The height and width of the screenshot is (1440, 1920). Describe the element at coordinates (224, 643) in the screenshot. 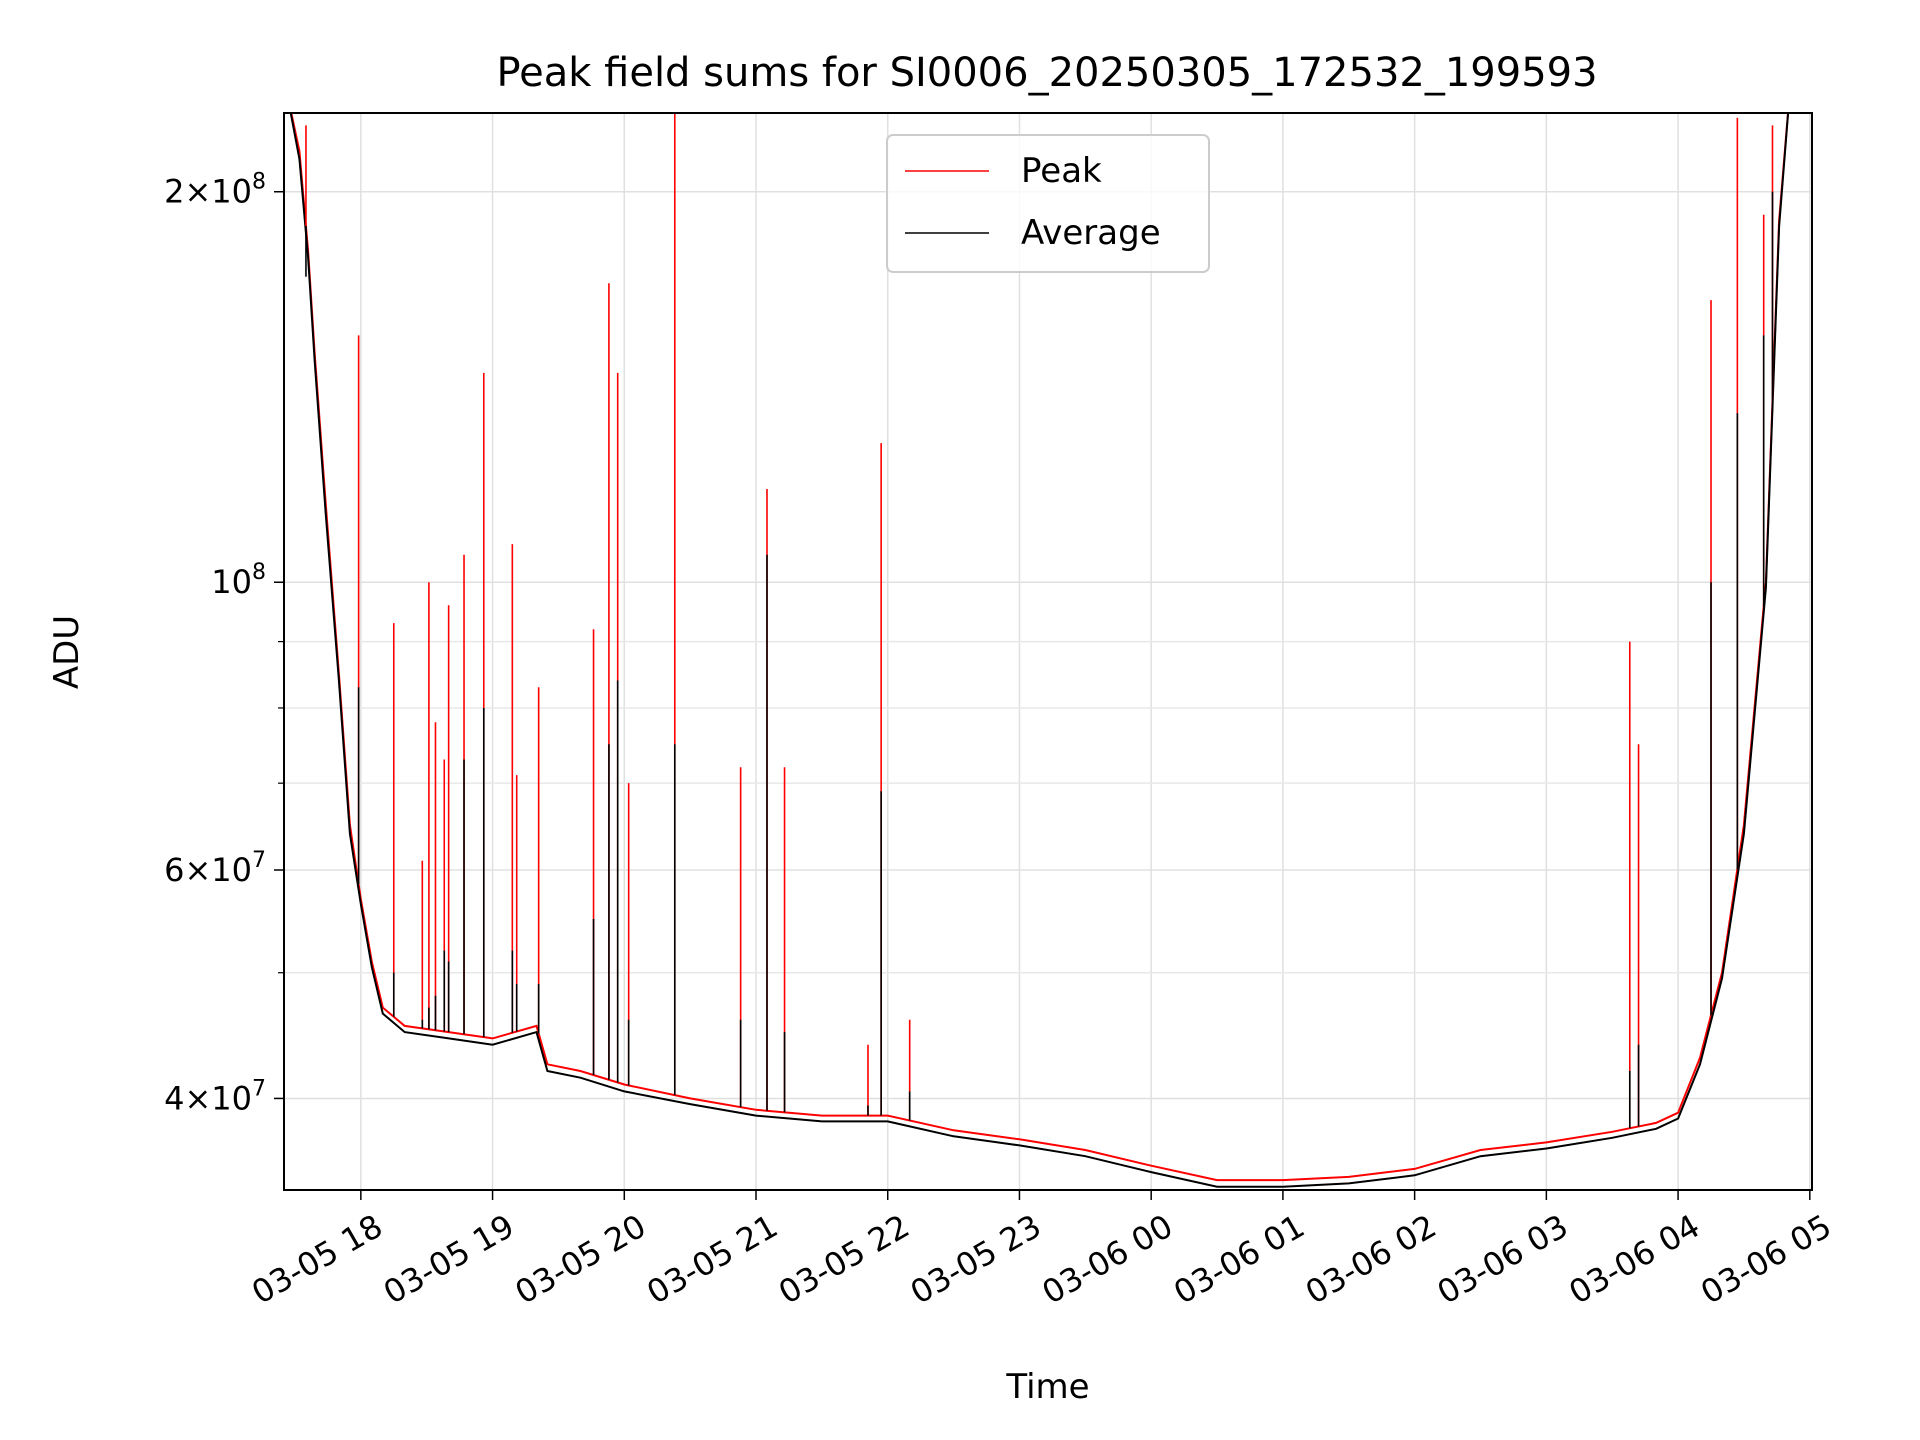

I see `y-axis: 2×108 108 6×107 4×107` at that location.